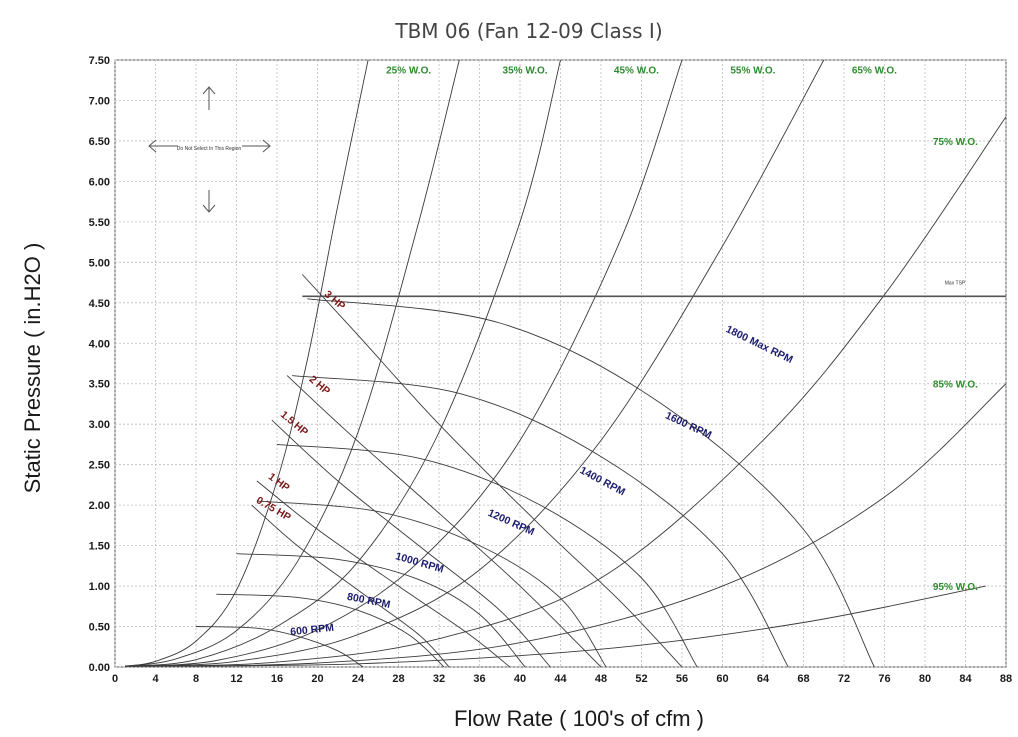 This screenshot has height=737, width=1018. Describe the element at coordinates (99, 628) in the screenshot. I see `y-tick-label: 0.50` at that location.